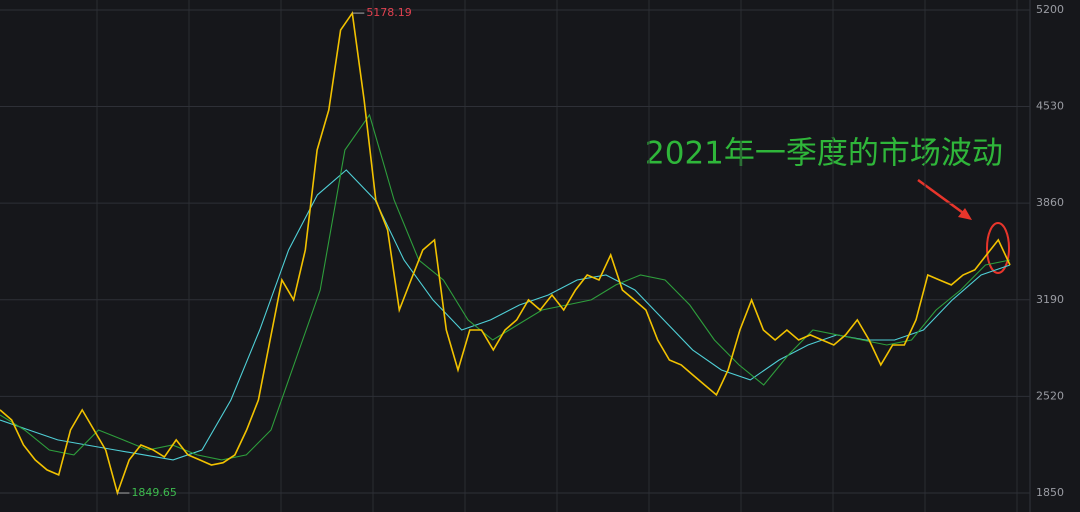 This screenshot has height=512, width=1080. Describe the element at coordinates (965, 214) in the screenshot. I see `arrow-head` at that location.